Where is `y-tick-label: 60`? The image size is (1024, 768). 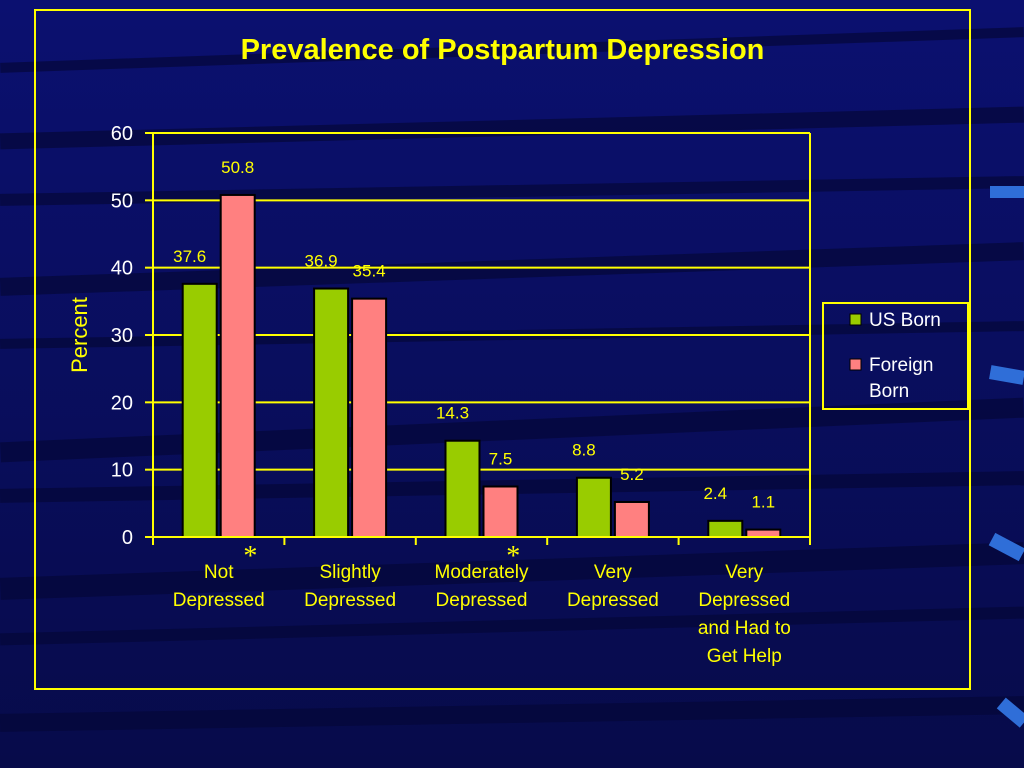 y-tick-label: 60 is located at coordinates (122, 134).